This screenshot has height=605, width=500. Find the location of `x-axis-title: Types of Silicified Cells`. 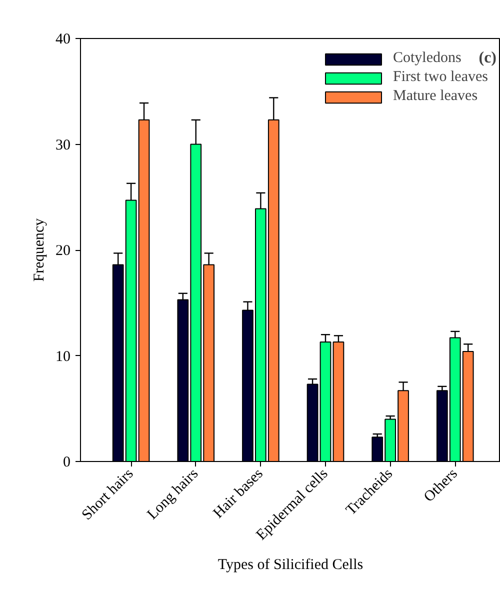

x-axis-title: Types of Silicified Cells is located at coordinates (291, 565).